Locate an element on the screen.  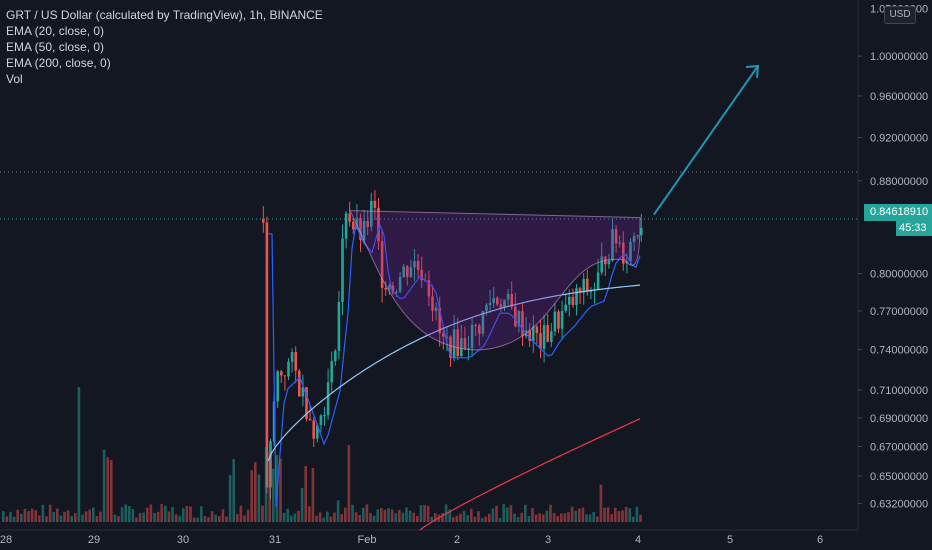
time-tick-label: 5 is located at coordinates (730, 540).